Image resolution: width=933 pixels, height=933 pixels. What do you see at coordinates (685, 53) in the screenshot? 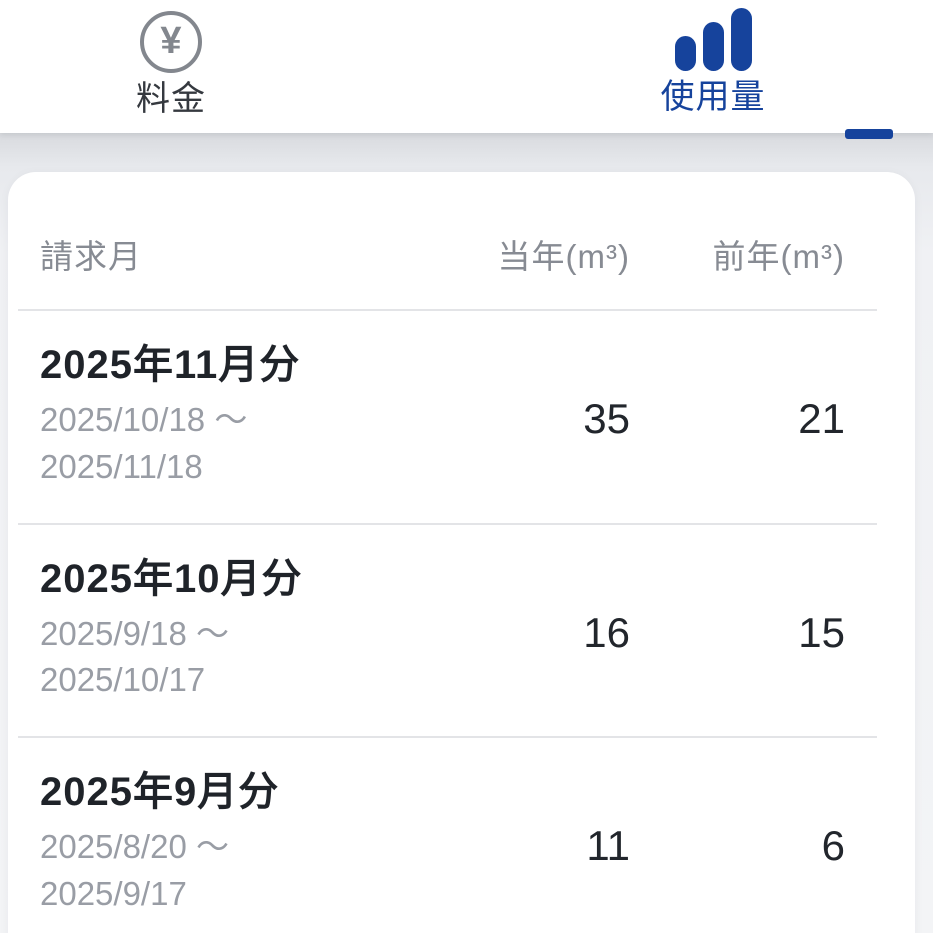
I see `bar-chart-icon-bar-small` at bounding box center [685, 53].